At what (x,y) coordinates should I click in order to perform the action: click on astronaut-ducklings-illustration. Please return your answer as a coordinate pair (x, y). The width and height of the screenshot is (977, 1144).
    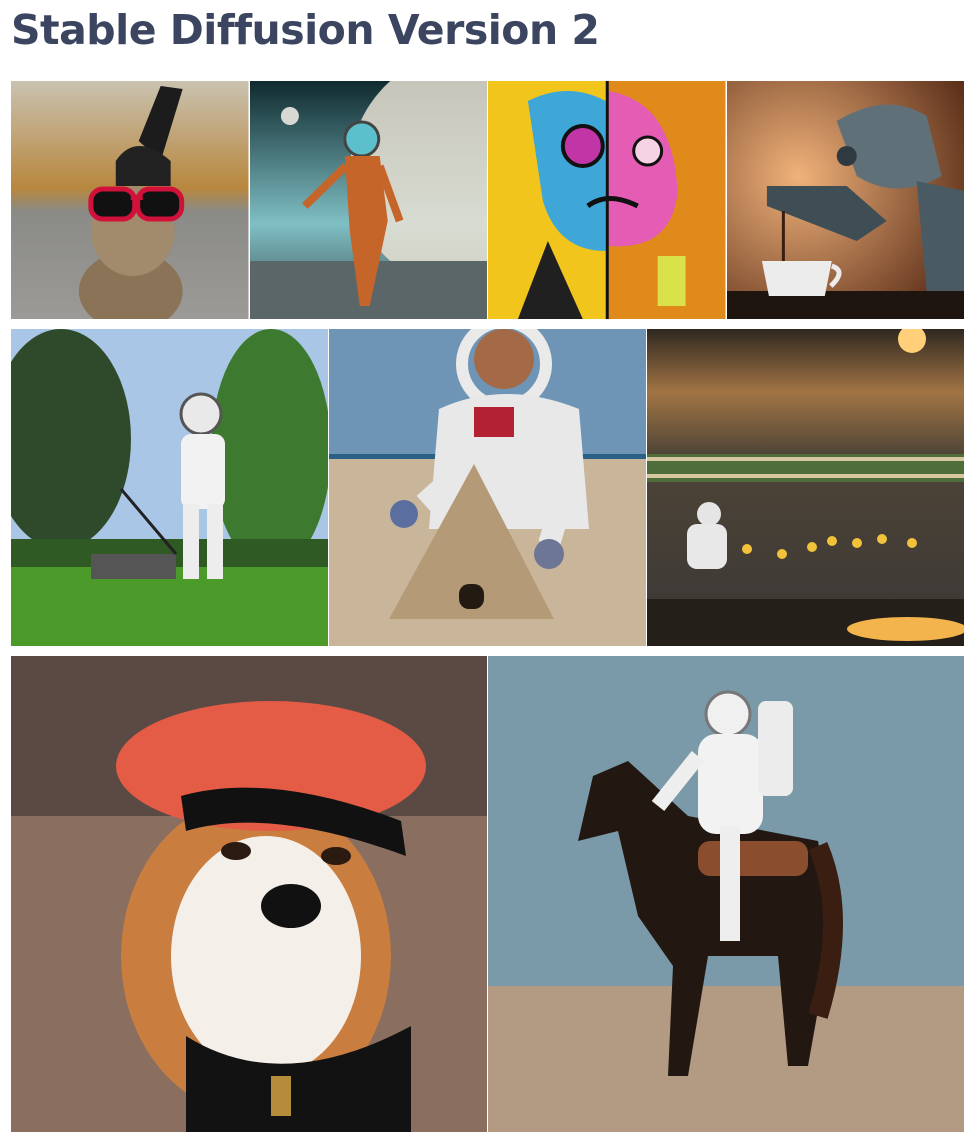
    Looking at the image, I should click on (805, 487).